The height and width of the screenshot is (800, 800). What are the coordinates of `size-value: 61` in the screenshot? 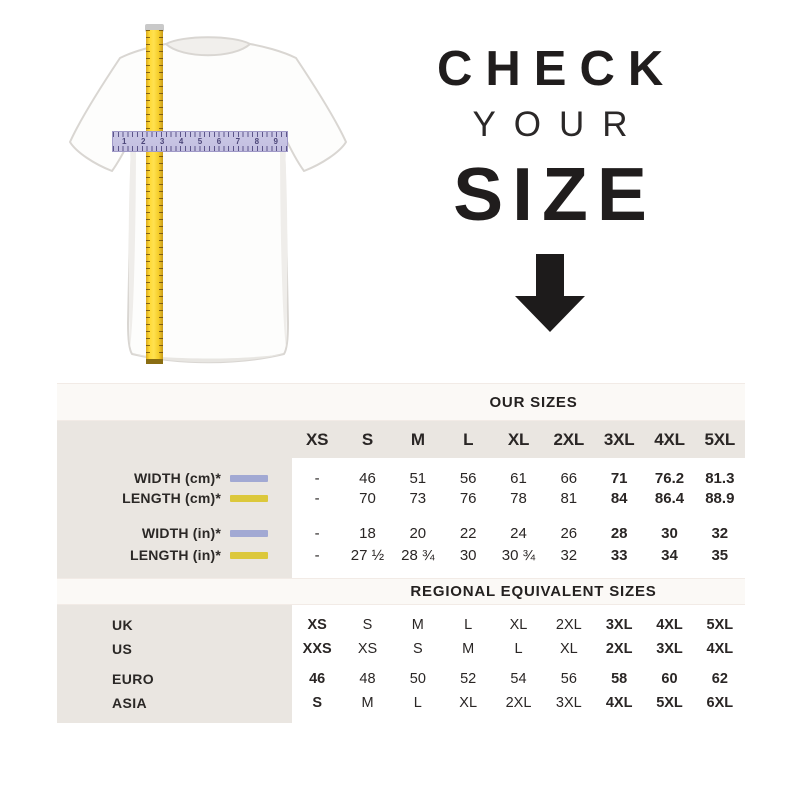 It's located at (518, 478).